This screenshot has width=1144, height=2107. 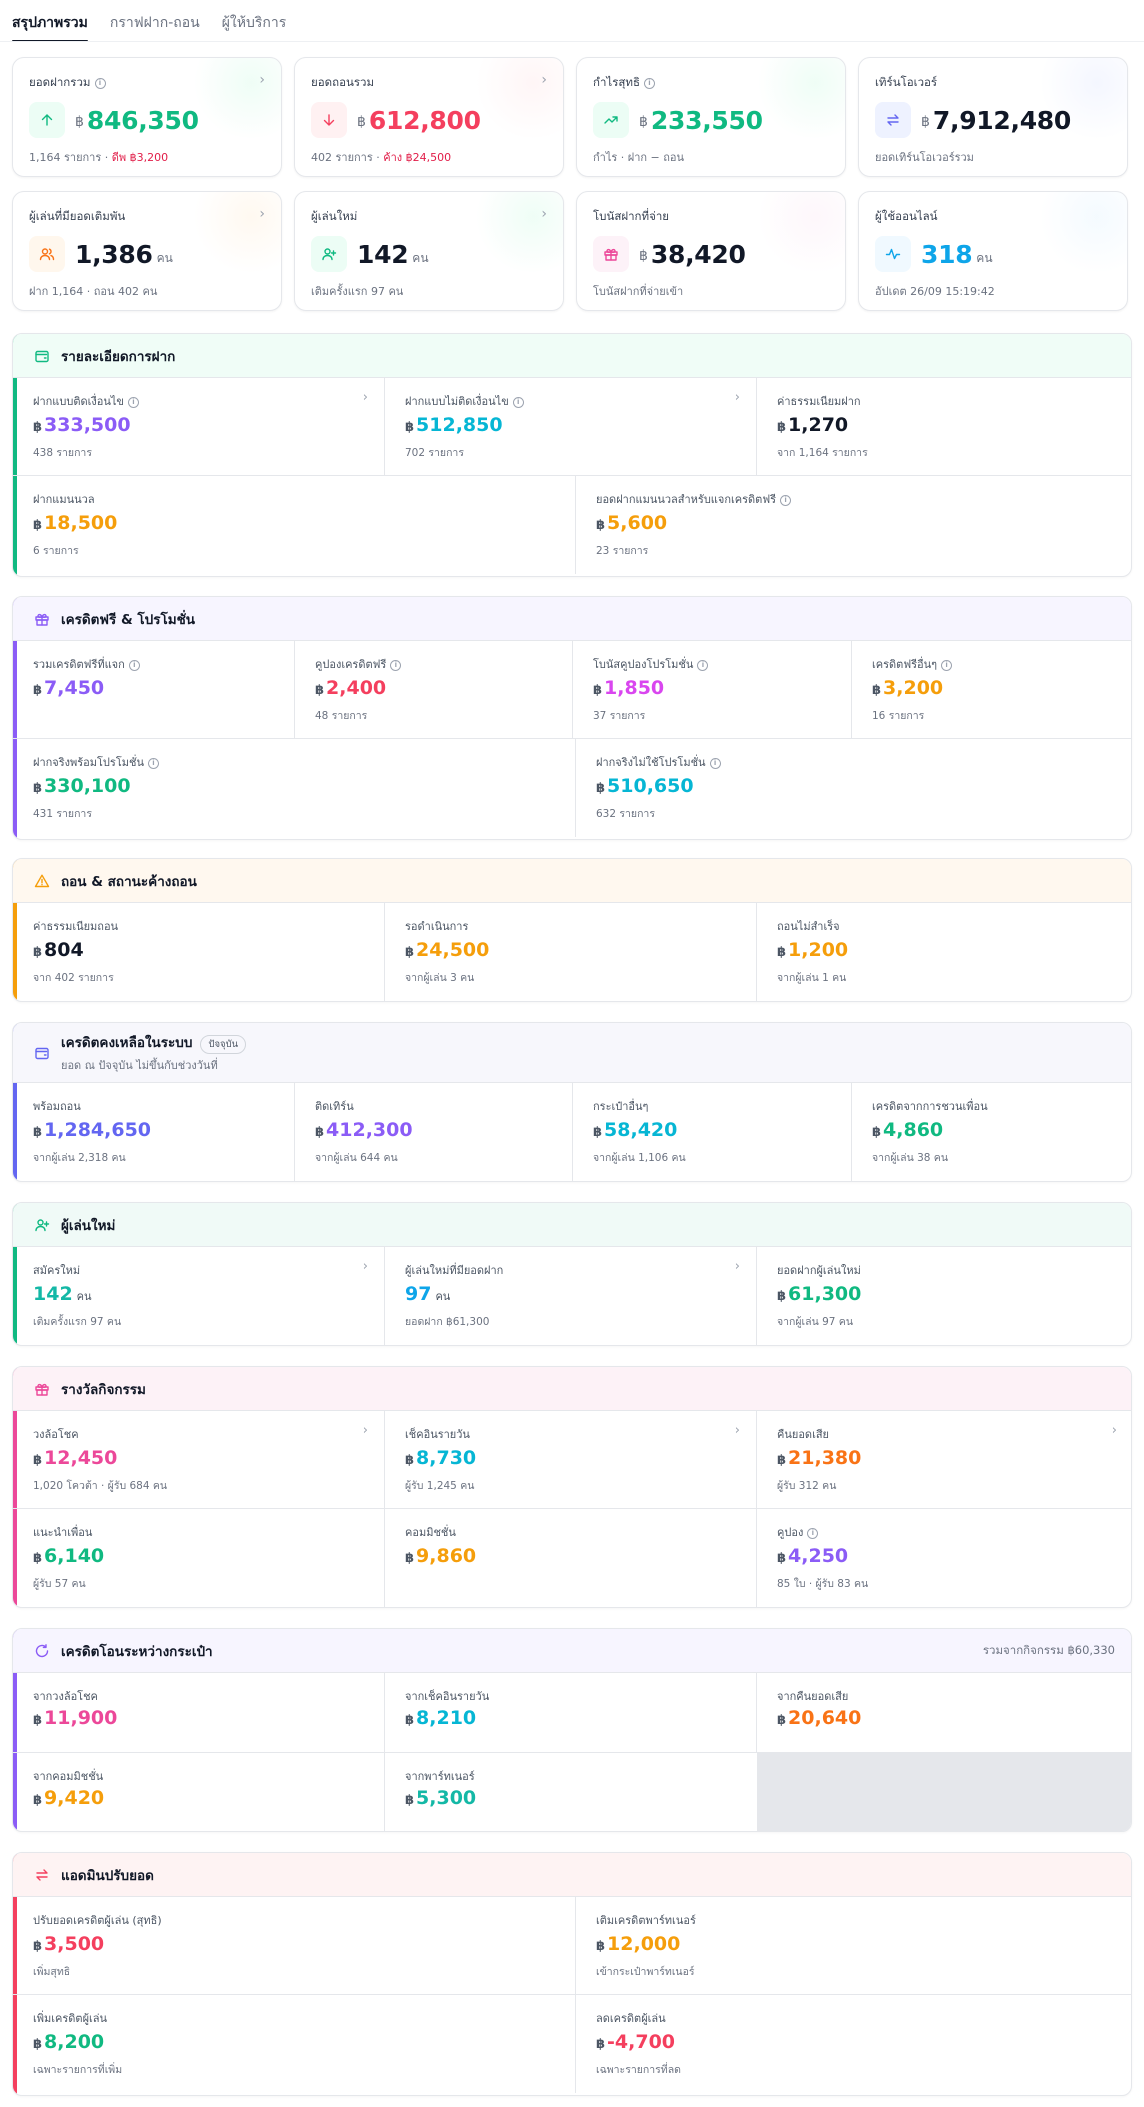 What do you see at coordinates (124, 254) in the screenshot?
I see `stat-value: 1,386 คน` at bounding box center [124, 254].